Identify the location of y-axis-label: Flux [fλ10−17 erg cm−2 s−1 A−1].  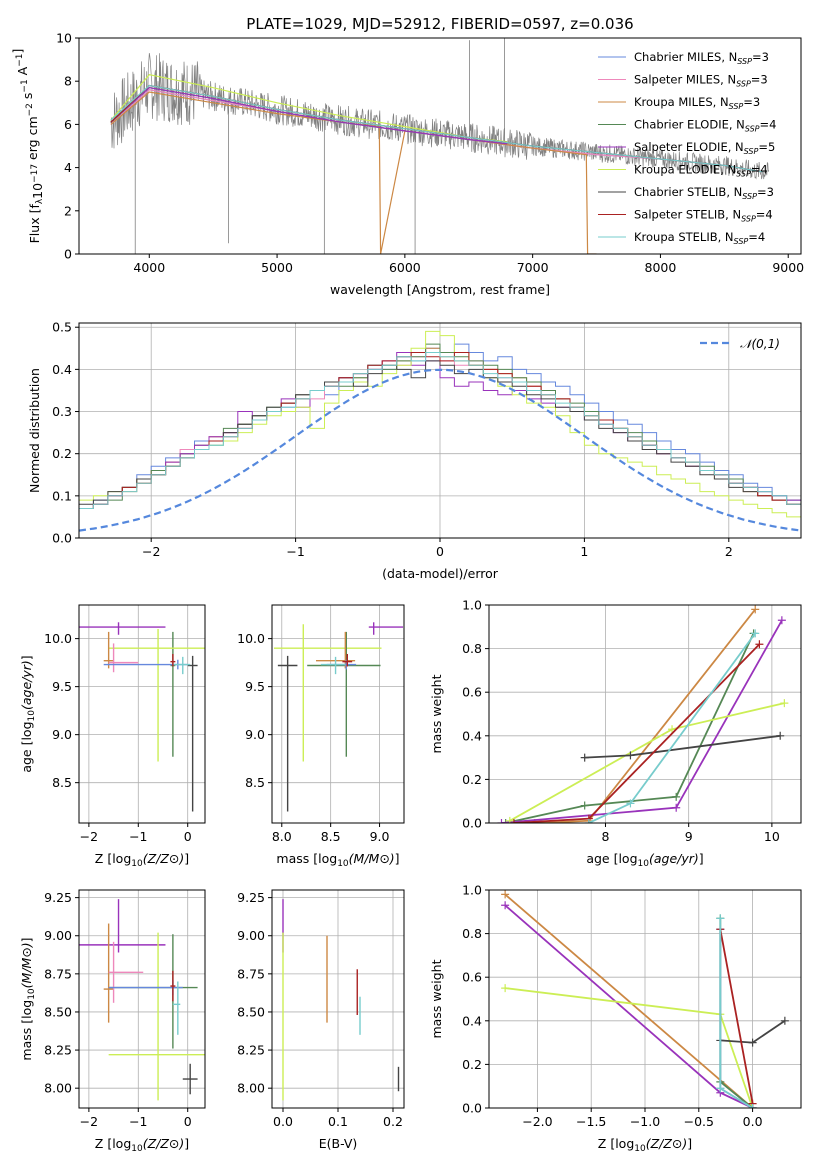
(27, 146).